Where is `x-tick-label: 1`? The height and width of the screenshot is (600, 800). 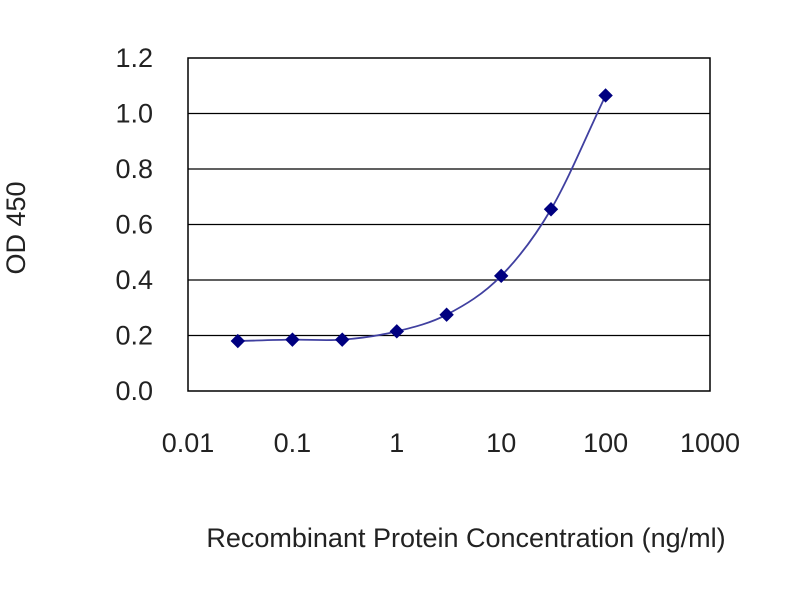
x-tick-label: 1 is located at coordinates (396, 443).